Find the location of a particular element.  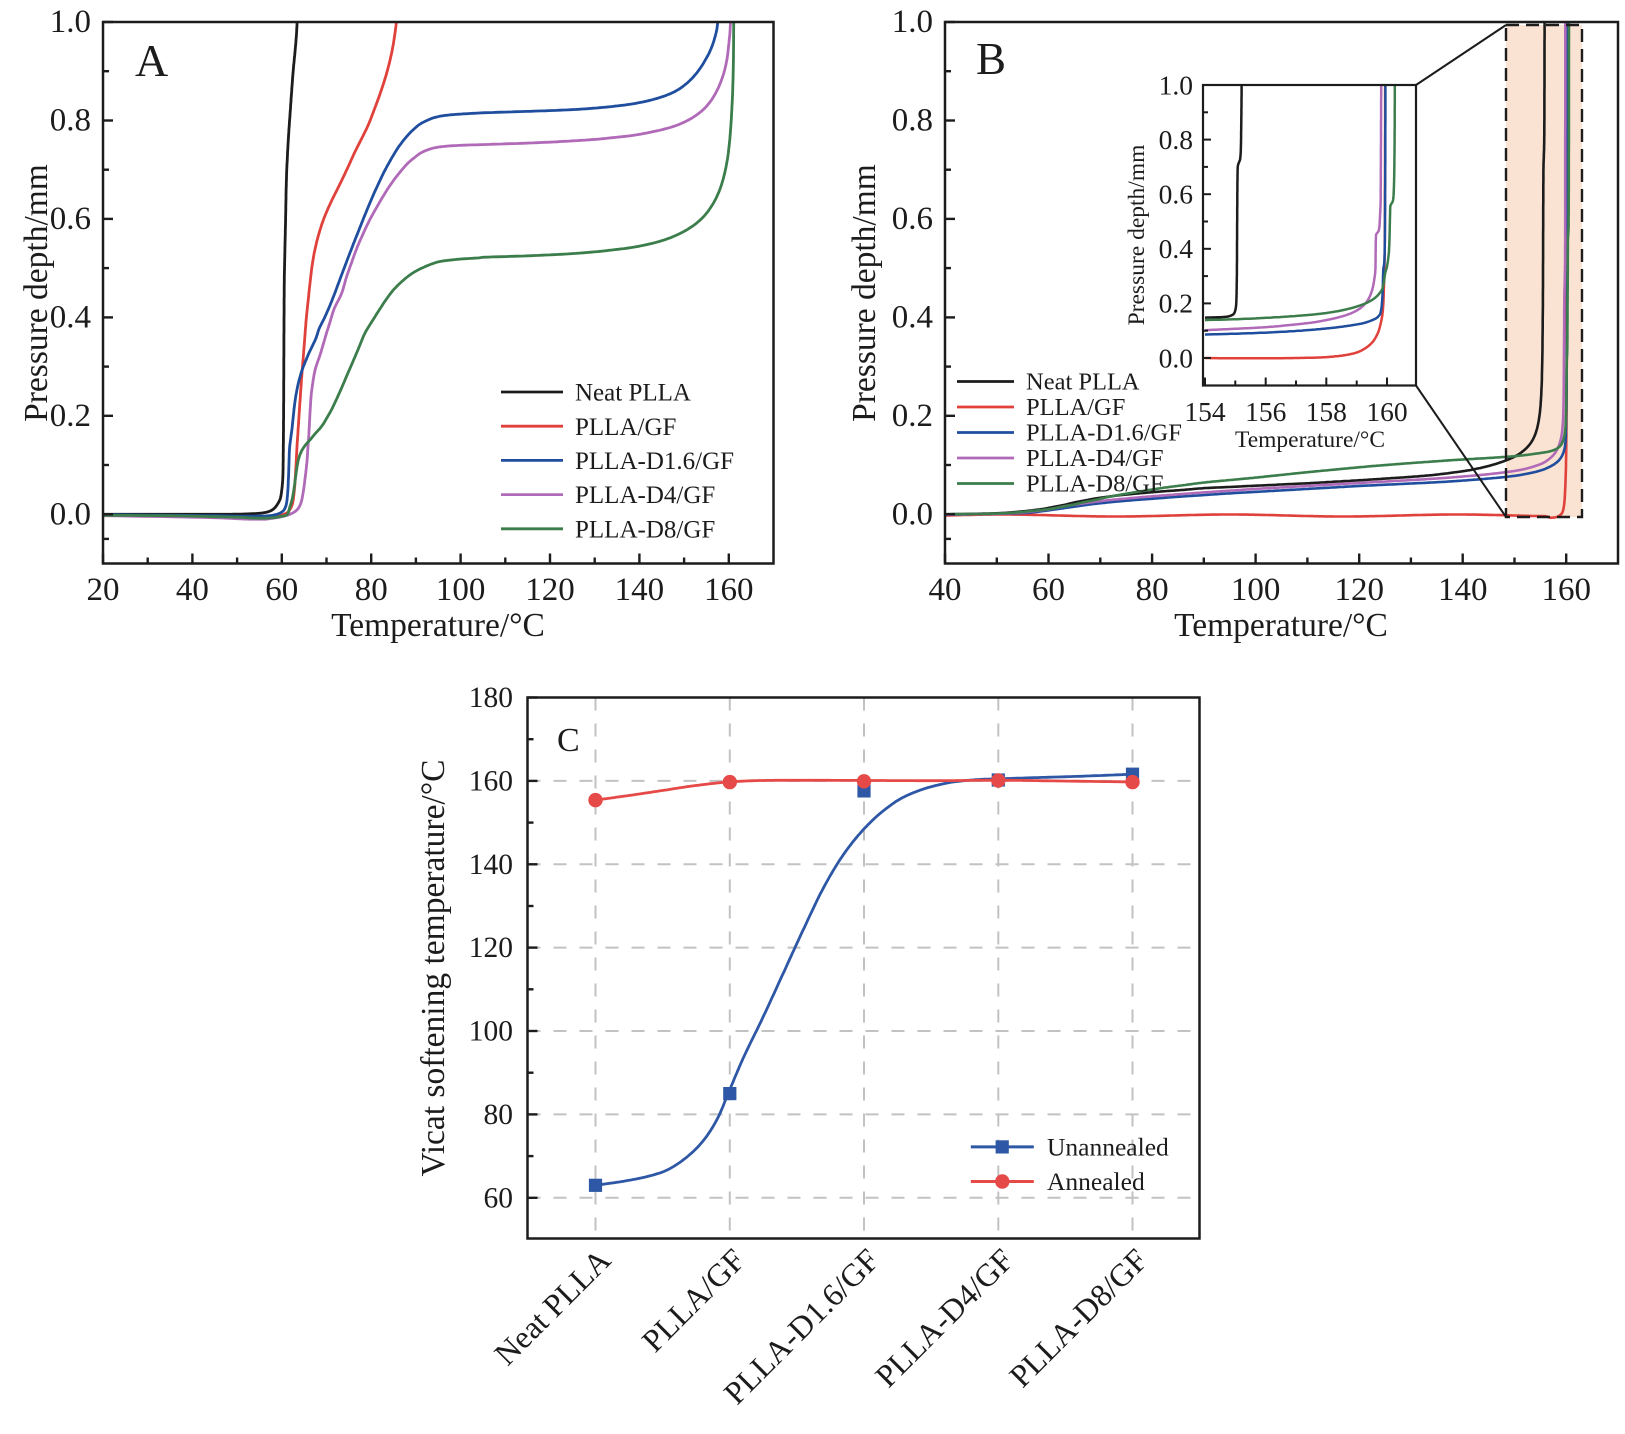

svg-text: B is located at coordinates (991, 59).